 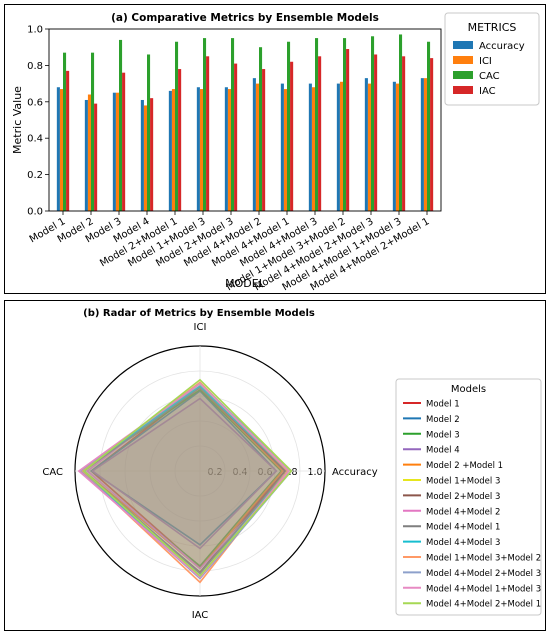 I want to click on legend-label: Model 2+Model 3, so click(x=463, y=497).